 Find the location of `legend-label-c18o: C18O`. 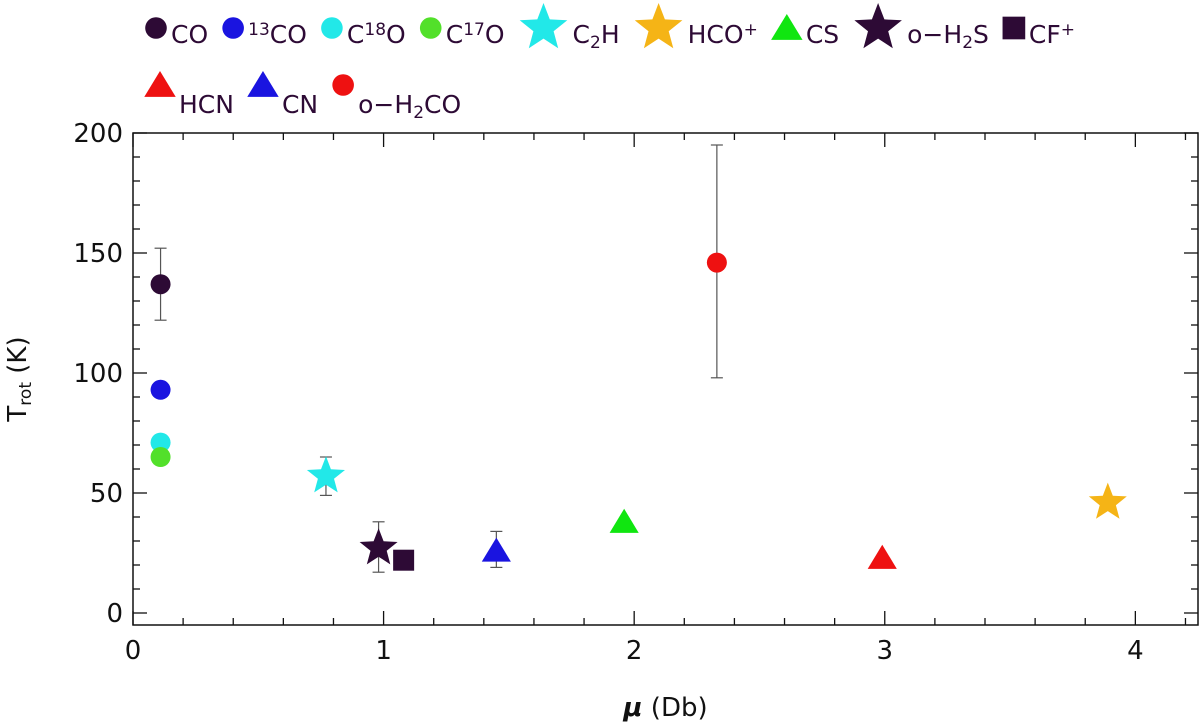

legend-label-c18o: C18O is located at coordinates (376, 34).